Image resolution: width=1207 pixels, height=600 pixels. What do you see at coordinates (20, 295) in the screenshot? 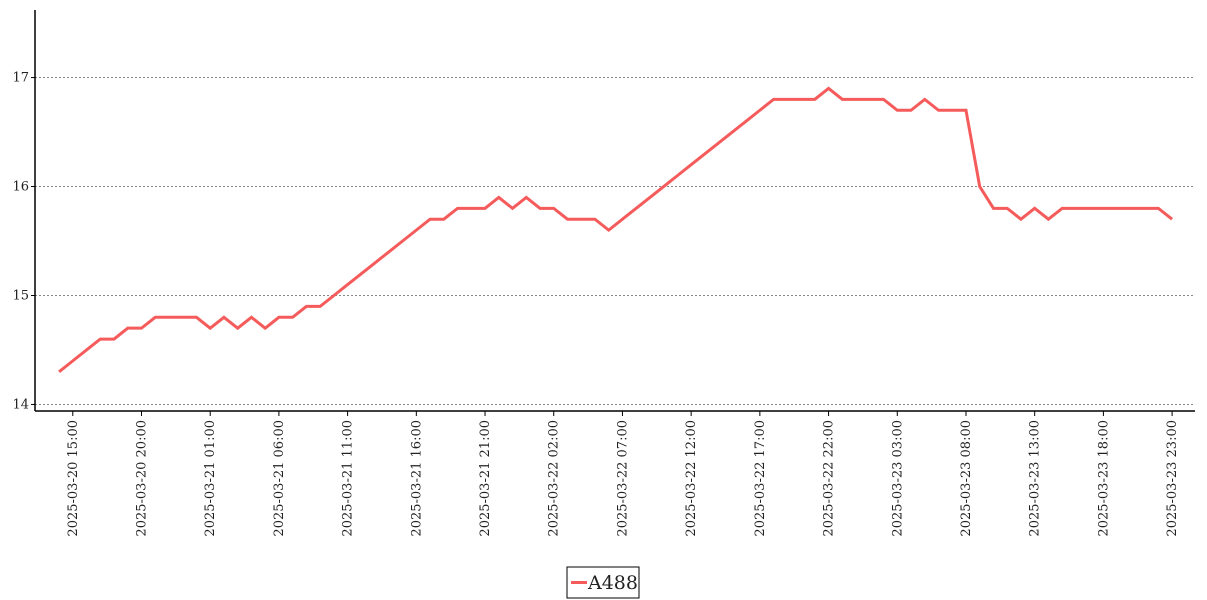
I see `y-tick-label: 15` at bounding box center [20, 295].